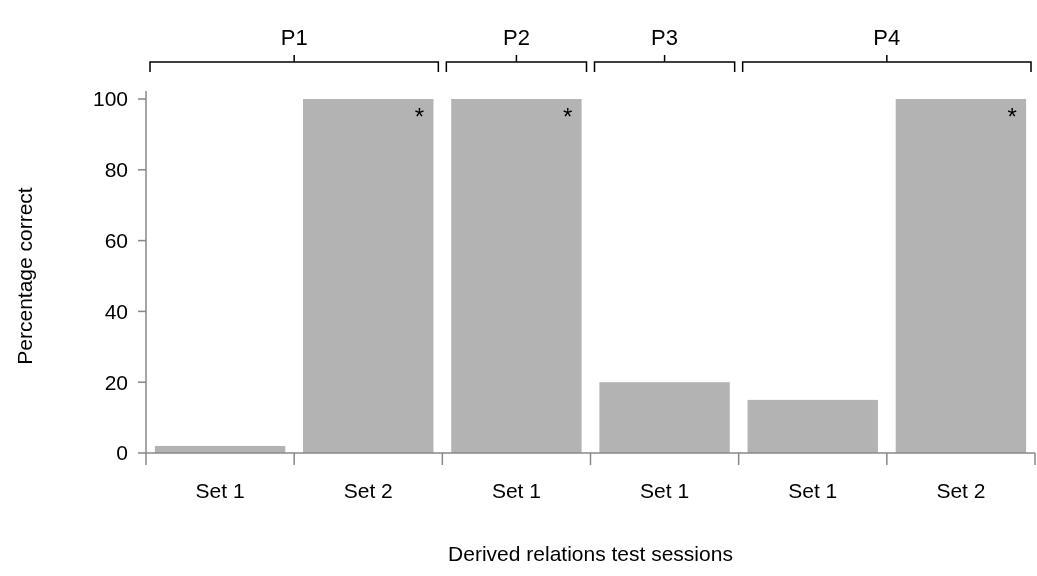 The width and height of the screenshot is (1037, 576). Describe the element at coordinates (116, 382) in the screenshot. I see `y-tick-label: 20` at that location.